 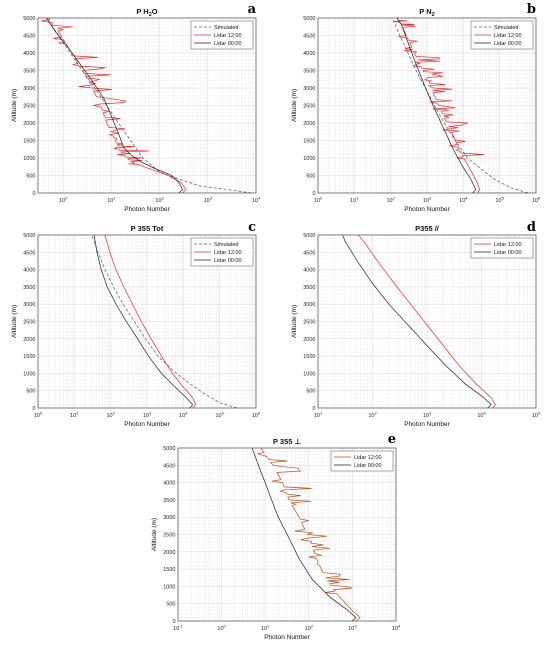 What do you see at coordinates (536, 200) in the screenshot?
I see `x-tick-label: 10⁶` at bounding box center [536, 200].